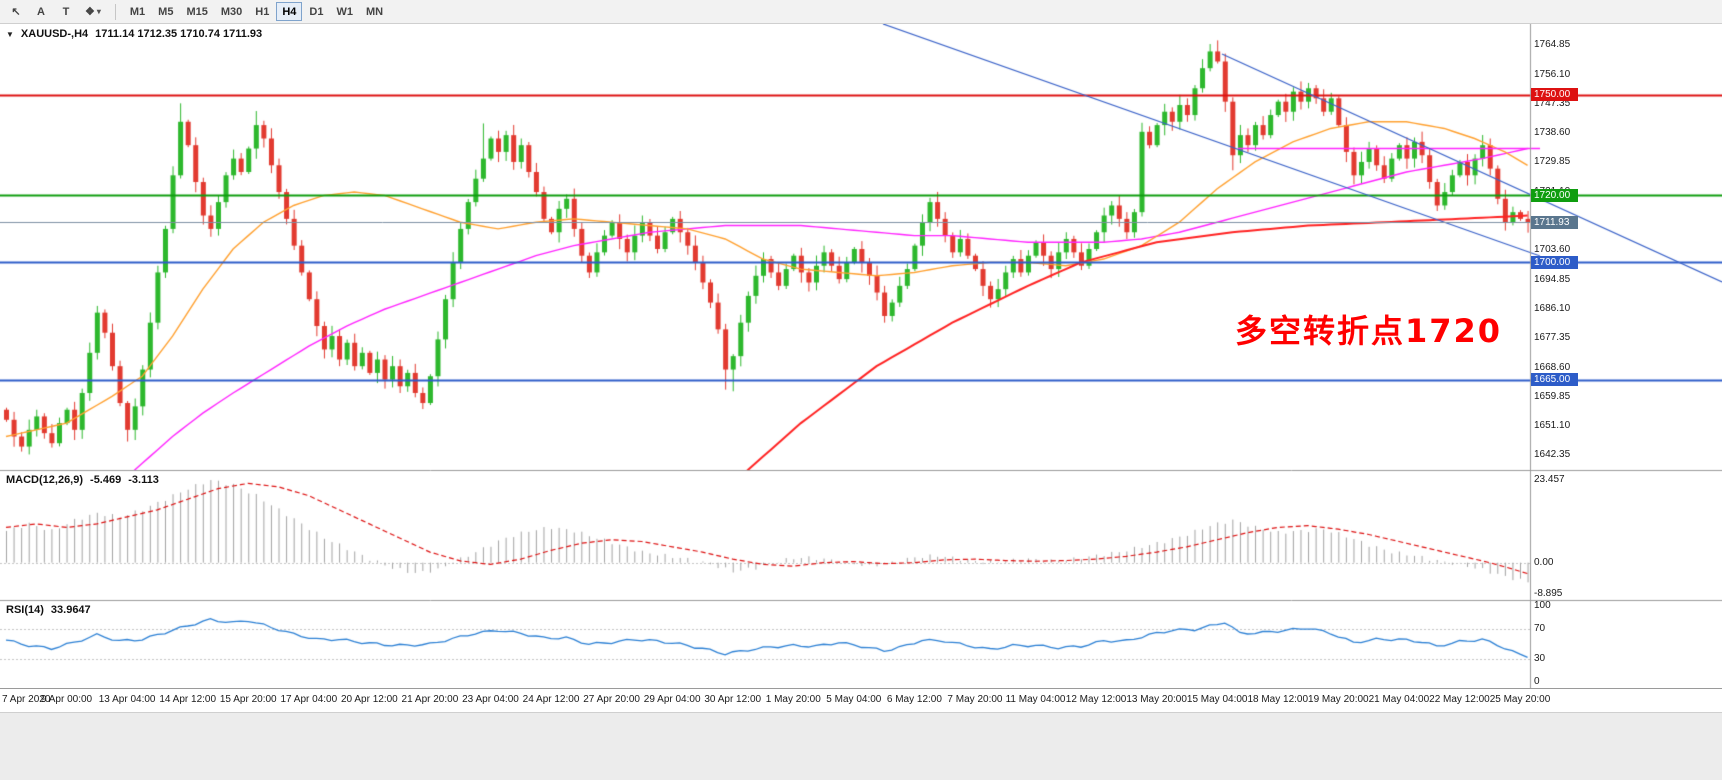 The width and height of the screenshot is (1722, 780). I want to click on time-axis-label: 11 May 04:00, so click(1035, 699).